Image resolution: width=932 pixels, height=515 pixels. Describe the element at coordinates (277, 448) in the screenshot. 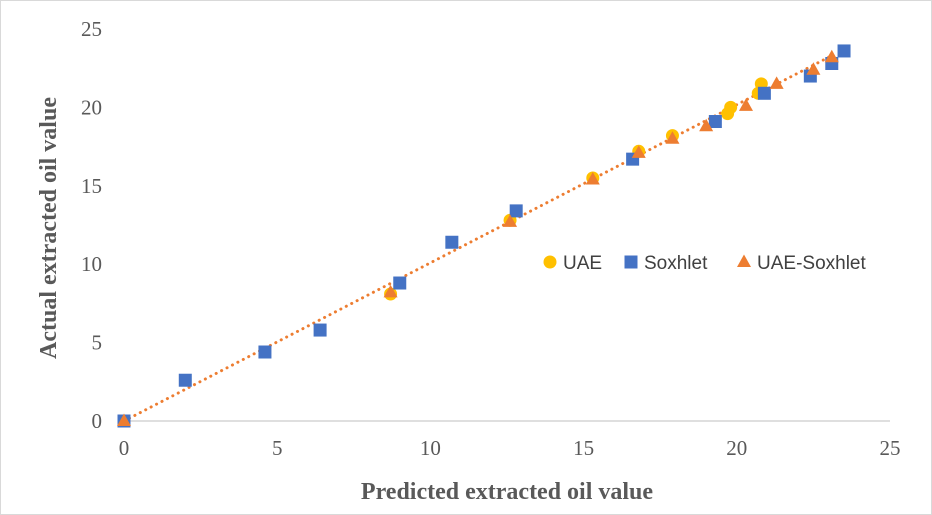

I see `x-tick-label: 5` at that location.